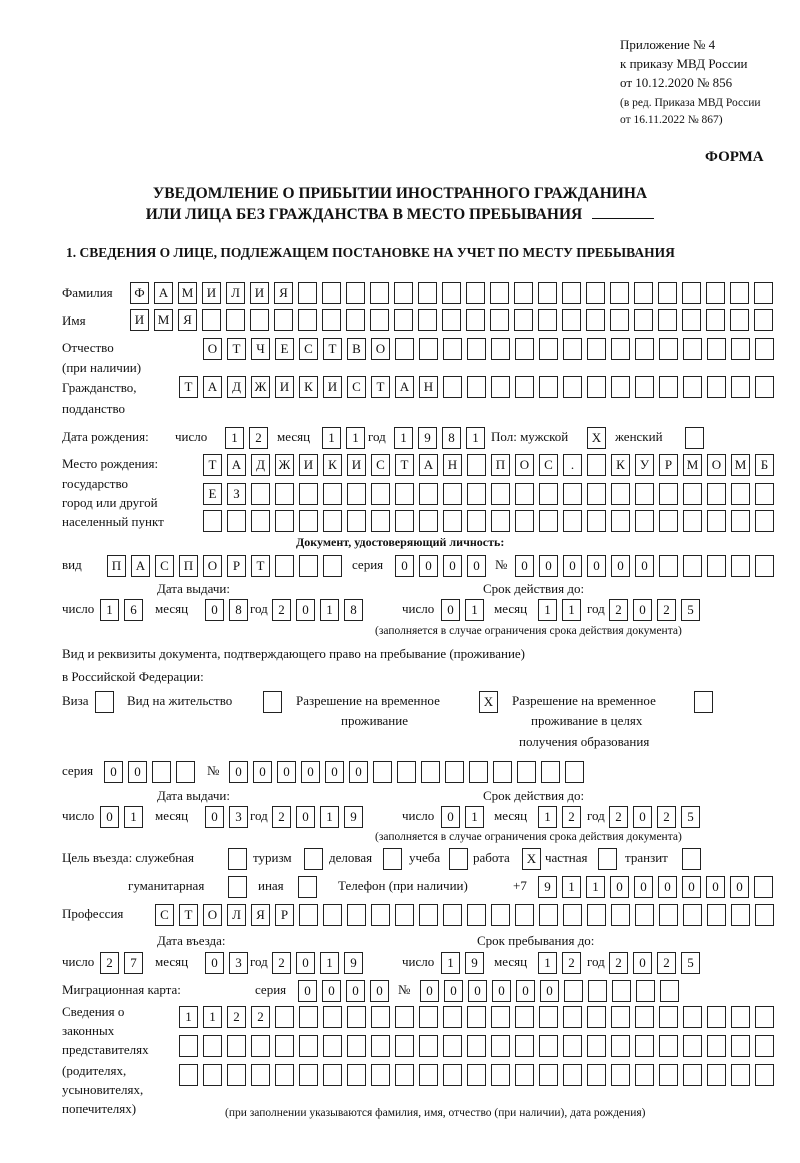  What do you see at coordinates (764, 465) in the screenshot?
I see `birthplace-1-cell: Б` at bounding box center [764, 465].